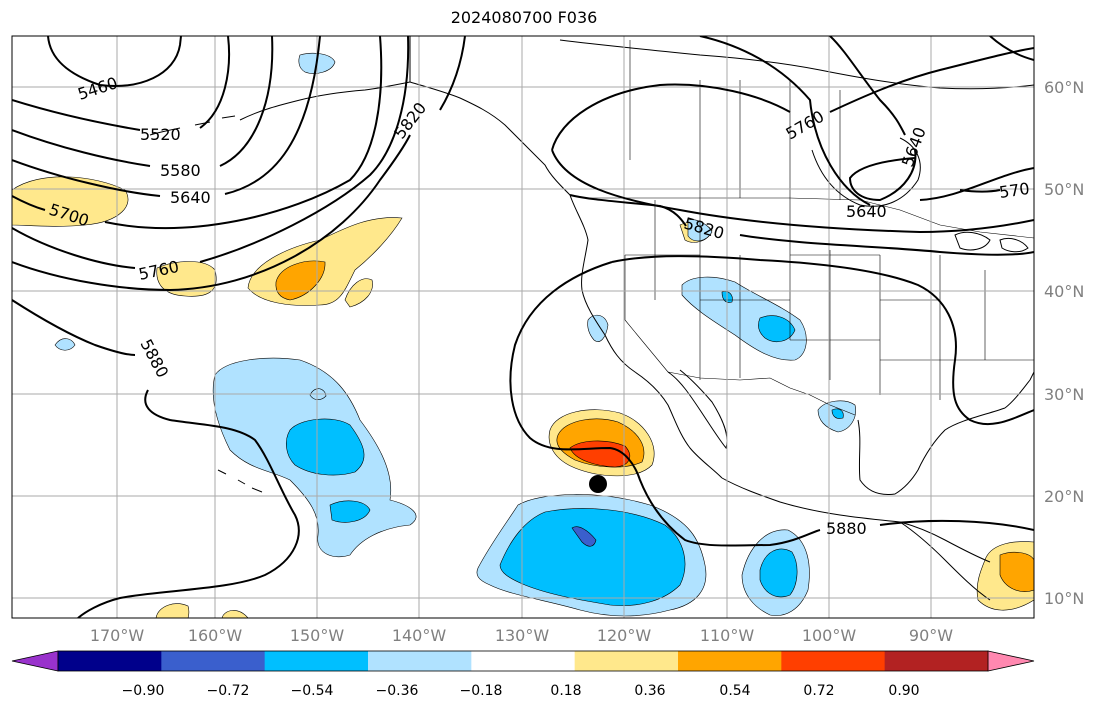  What do you see at coordinates (481, 691) in the screenshot?
I see `colorbar-tick-label: −0.18` at bounding box center [481, 691].